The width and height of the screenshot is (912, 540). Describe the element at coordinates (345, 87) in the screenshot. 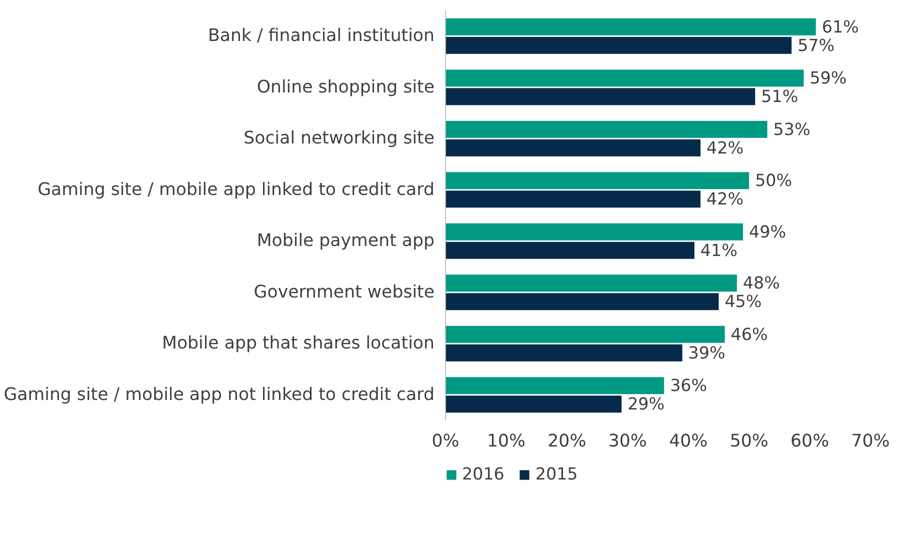

I see `y-tick-label: Online shopping site` at that location.